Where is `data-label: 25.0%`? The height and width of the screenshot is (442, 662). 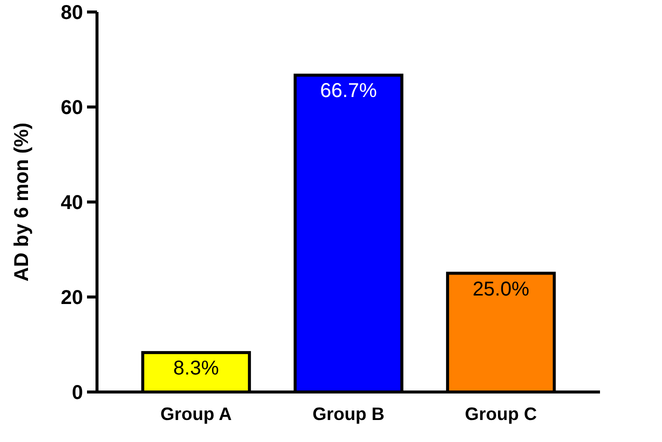 data-label: 25.0% is located at coordinates (501, 289).